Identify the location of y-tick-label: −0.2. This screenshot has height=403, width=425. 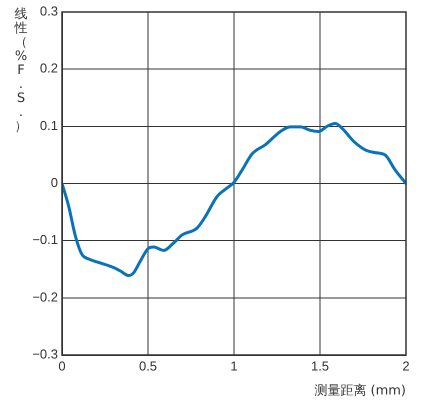
(45, 296).